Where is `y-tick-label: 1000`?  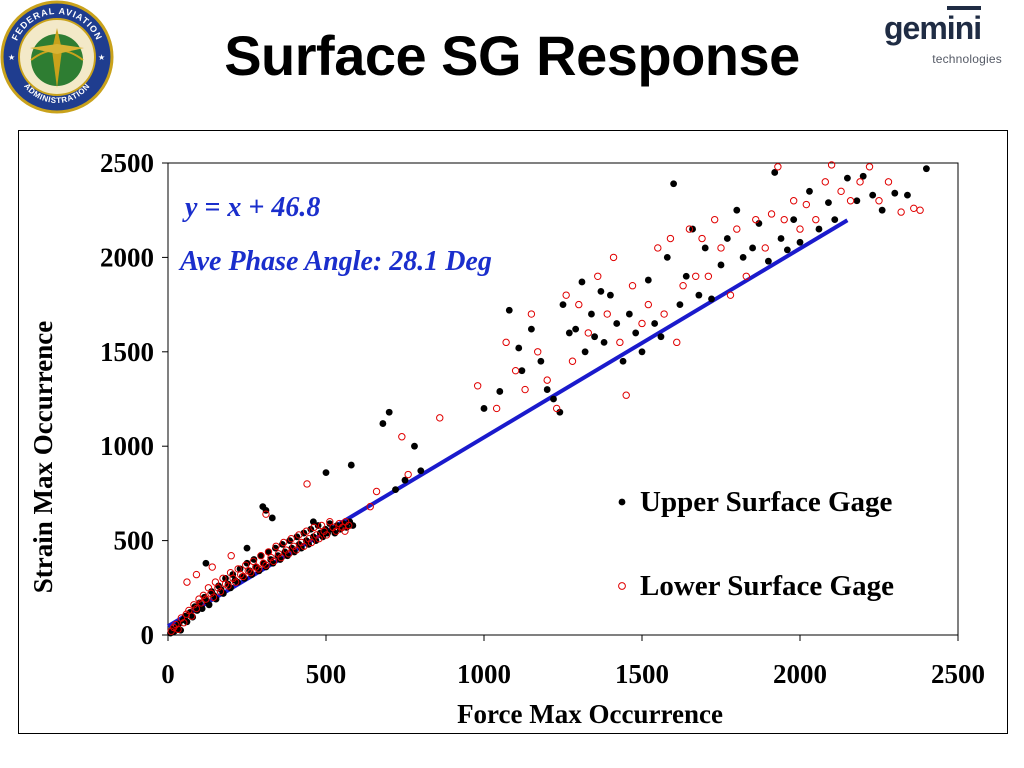
y-tick-label: 1000 is located at coordinates (127, 446).